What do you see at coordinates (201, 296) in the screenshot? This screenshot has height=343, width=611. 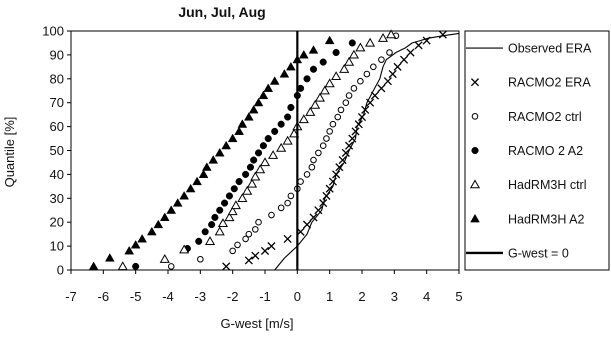 I see `x-tick-label: -3` at bounding box center [201, 296].